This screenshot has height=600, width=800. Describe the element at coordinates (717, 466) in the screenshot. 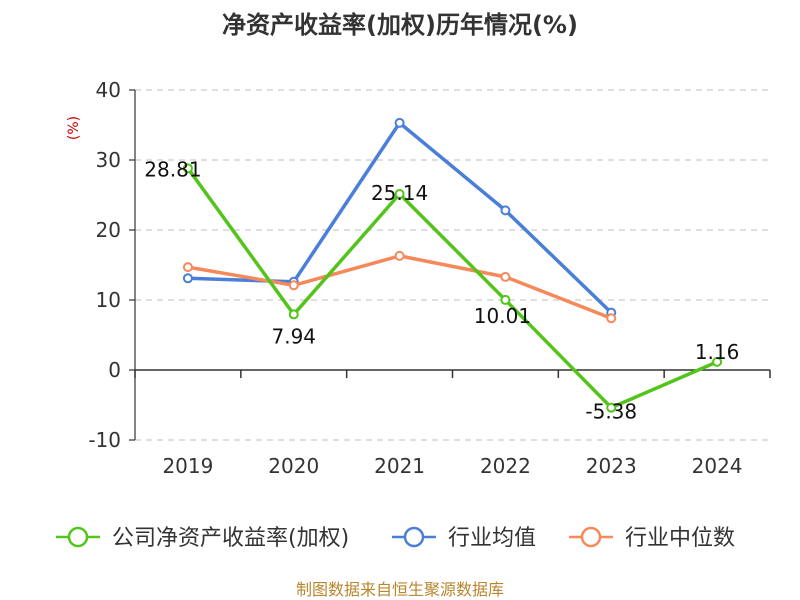

I see `x-tick-label: 2024` at that location.